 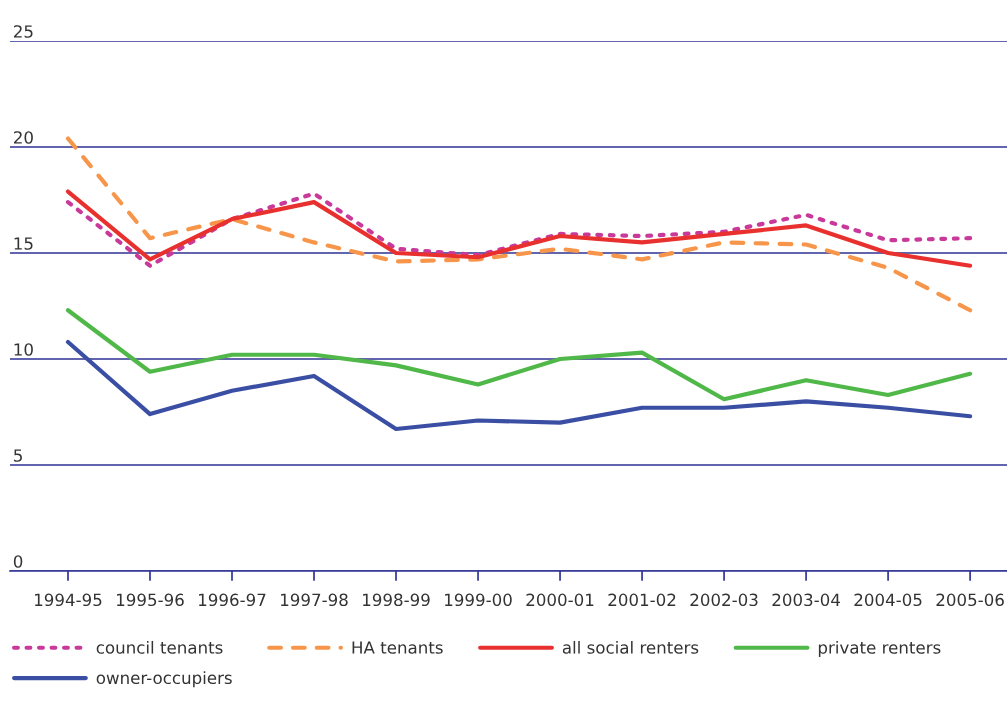 What do you see at coordinates (159, 647) in the screenshot?
I see `legend-label: council tenants` at bounding box center [159, 647].